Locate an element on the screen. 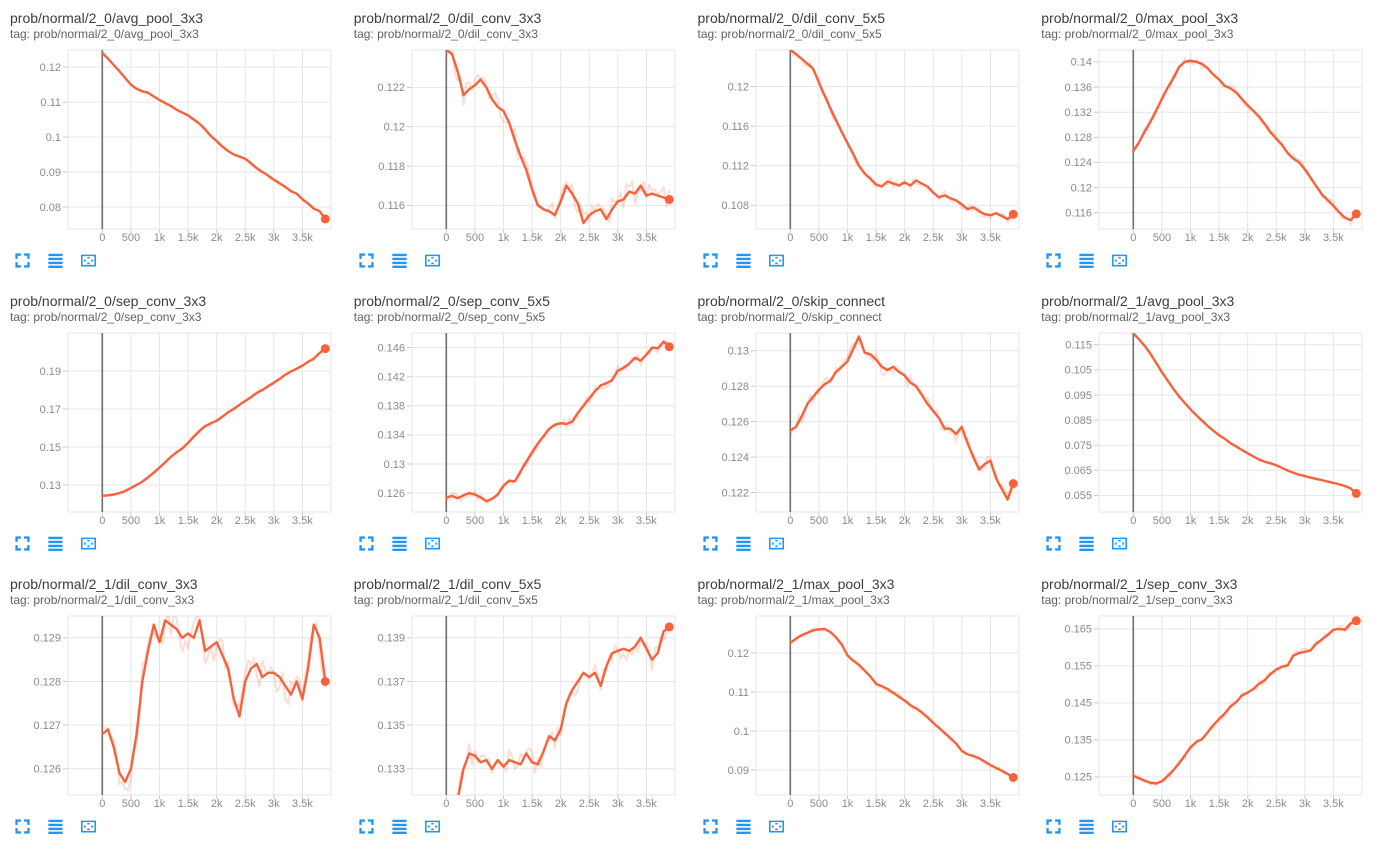  chart-tag: tag: prob/normal/2_0/sep_conv_3x3 is located at coordinates (106, 317).